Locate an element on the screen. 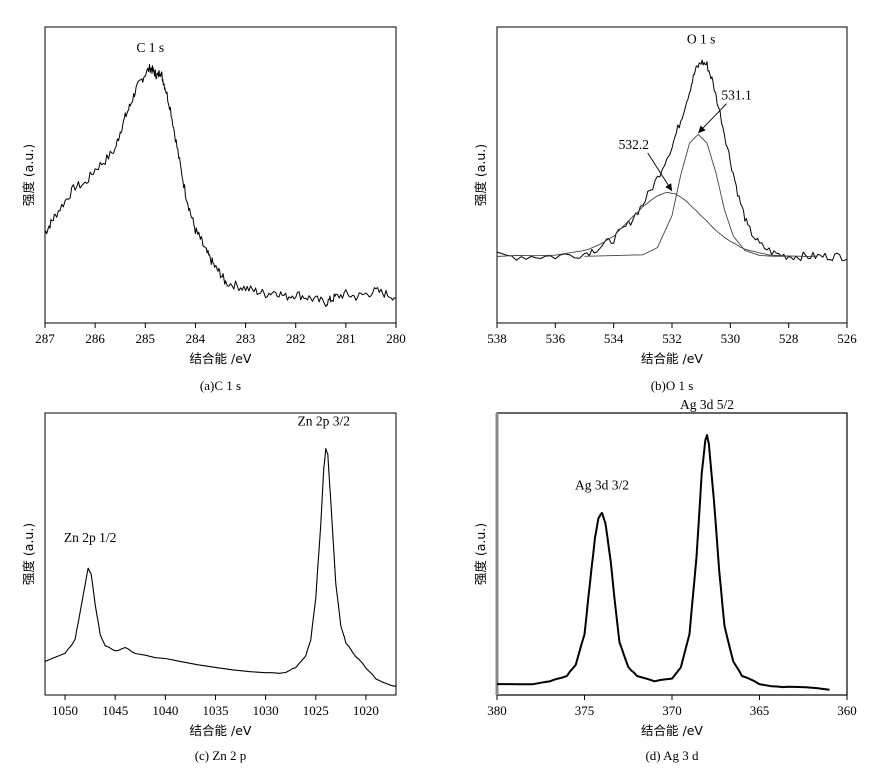 The image size is (894, 781). panel-caption: (a)C 1 s is located at coordinates (220, 385).